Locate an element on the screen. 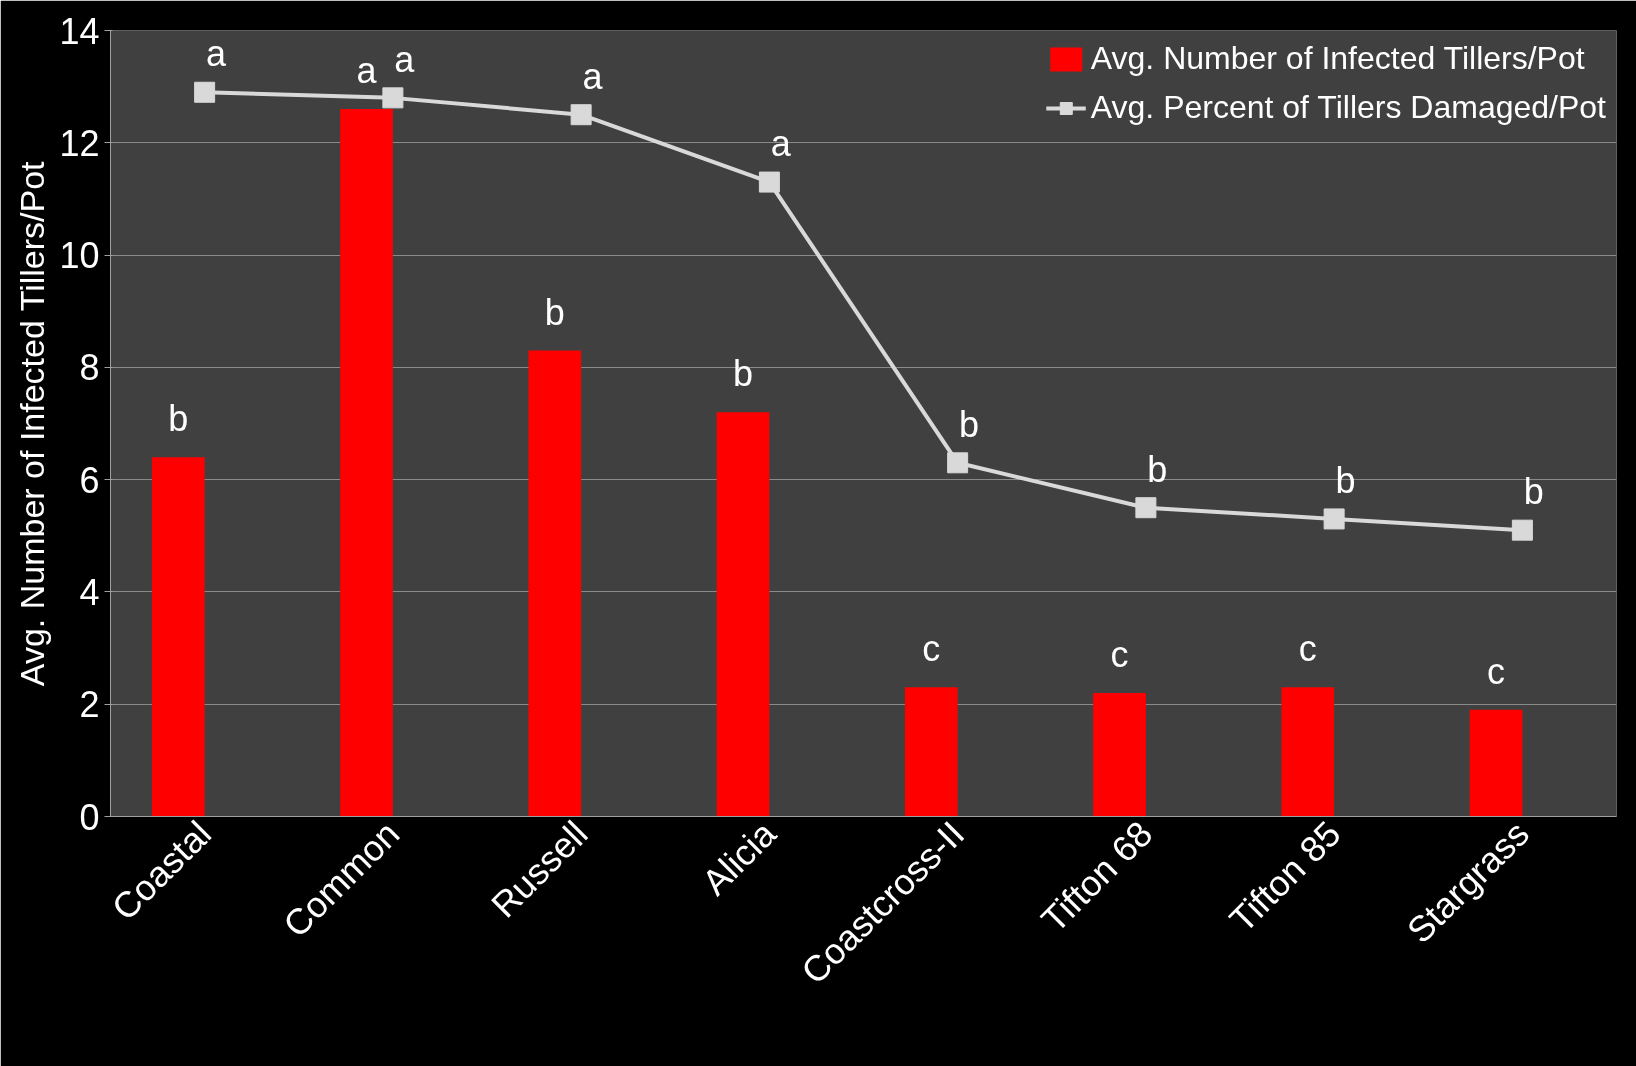  y-tick-label: 12 is located at coordinates (79, 143).